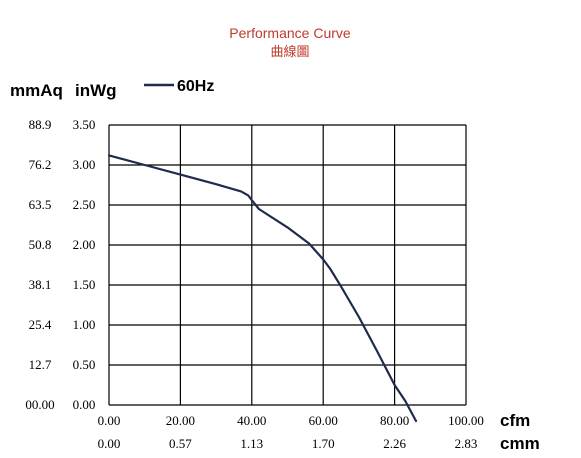 The width and height of the screenshot is (581, 458). Describe the element at coordinates (84, 164) in the screenshot. I see `y-tick-label-inwg: 3.00` at that location.